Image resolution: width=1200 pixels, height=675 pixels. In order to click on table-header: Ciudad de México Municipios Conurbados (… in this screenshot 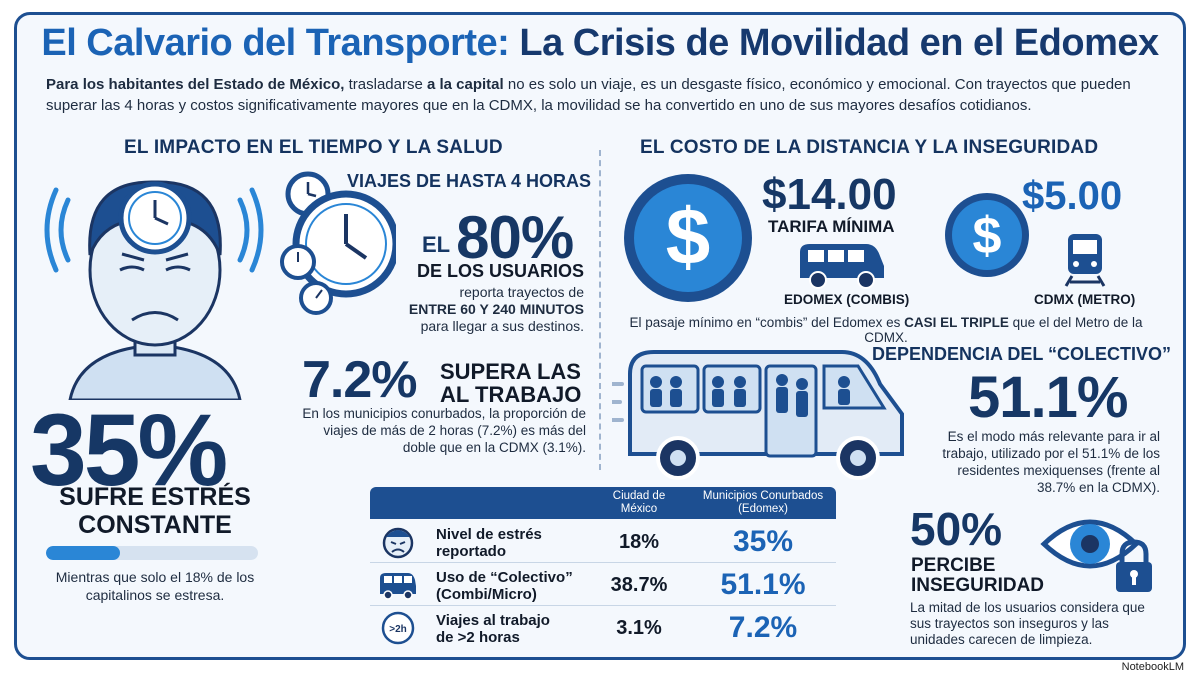, I will do `click(603, 503)`.